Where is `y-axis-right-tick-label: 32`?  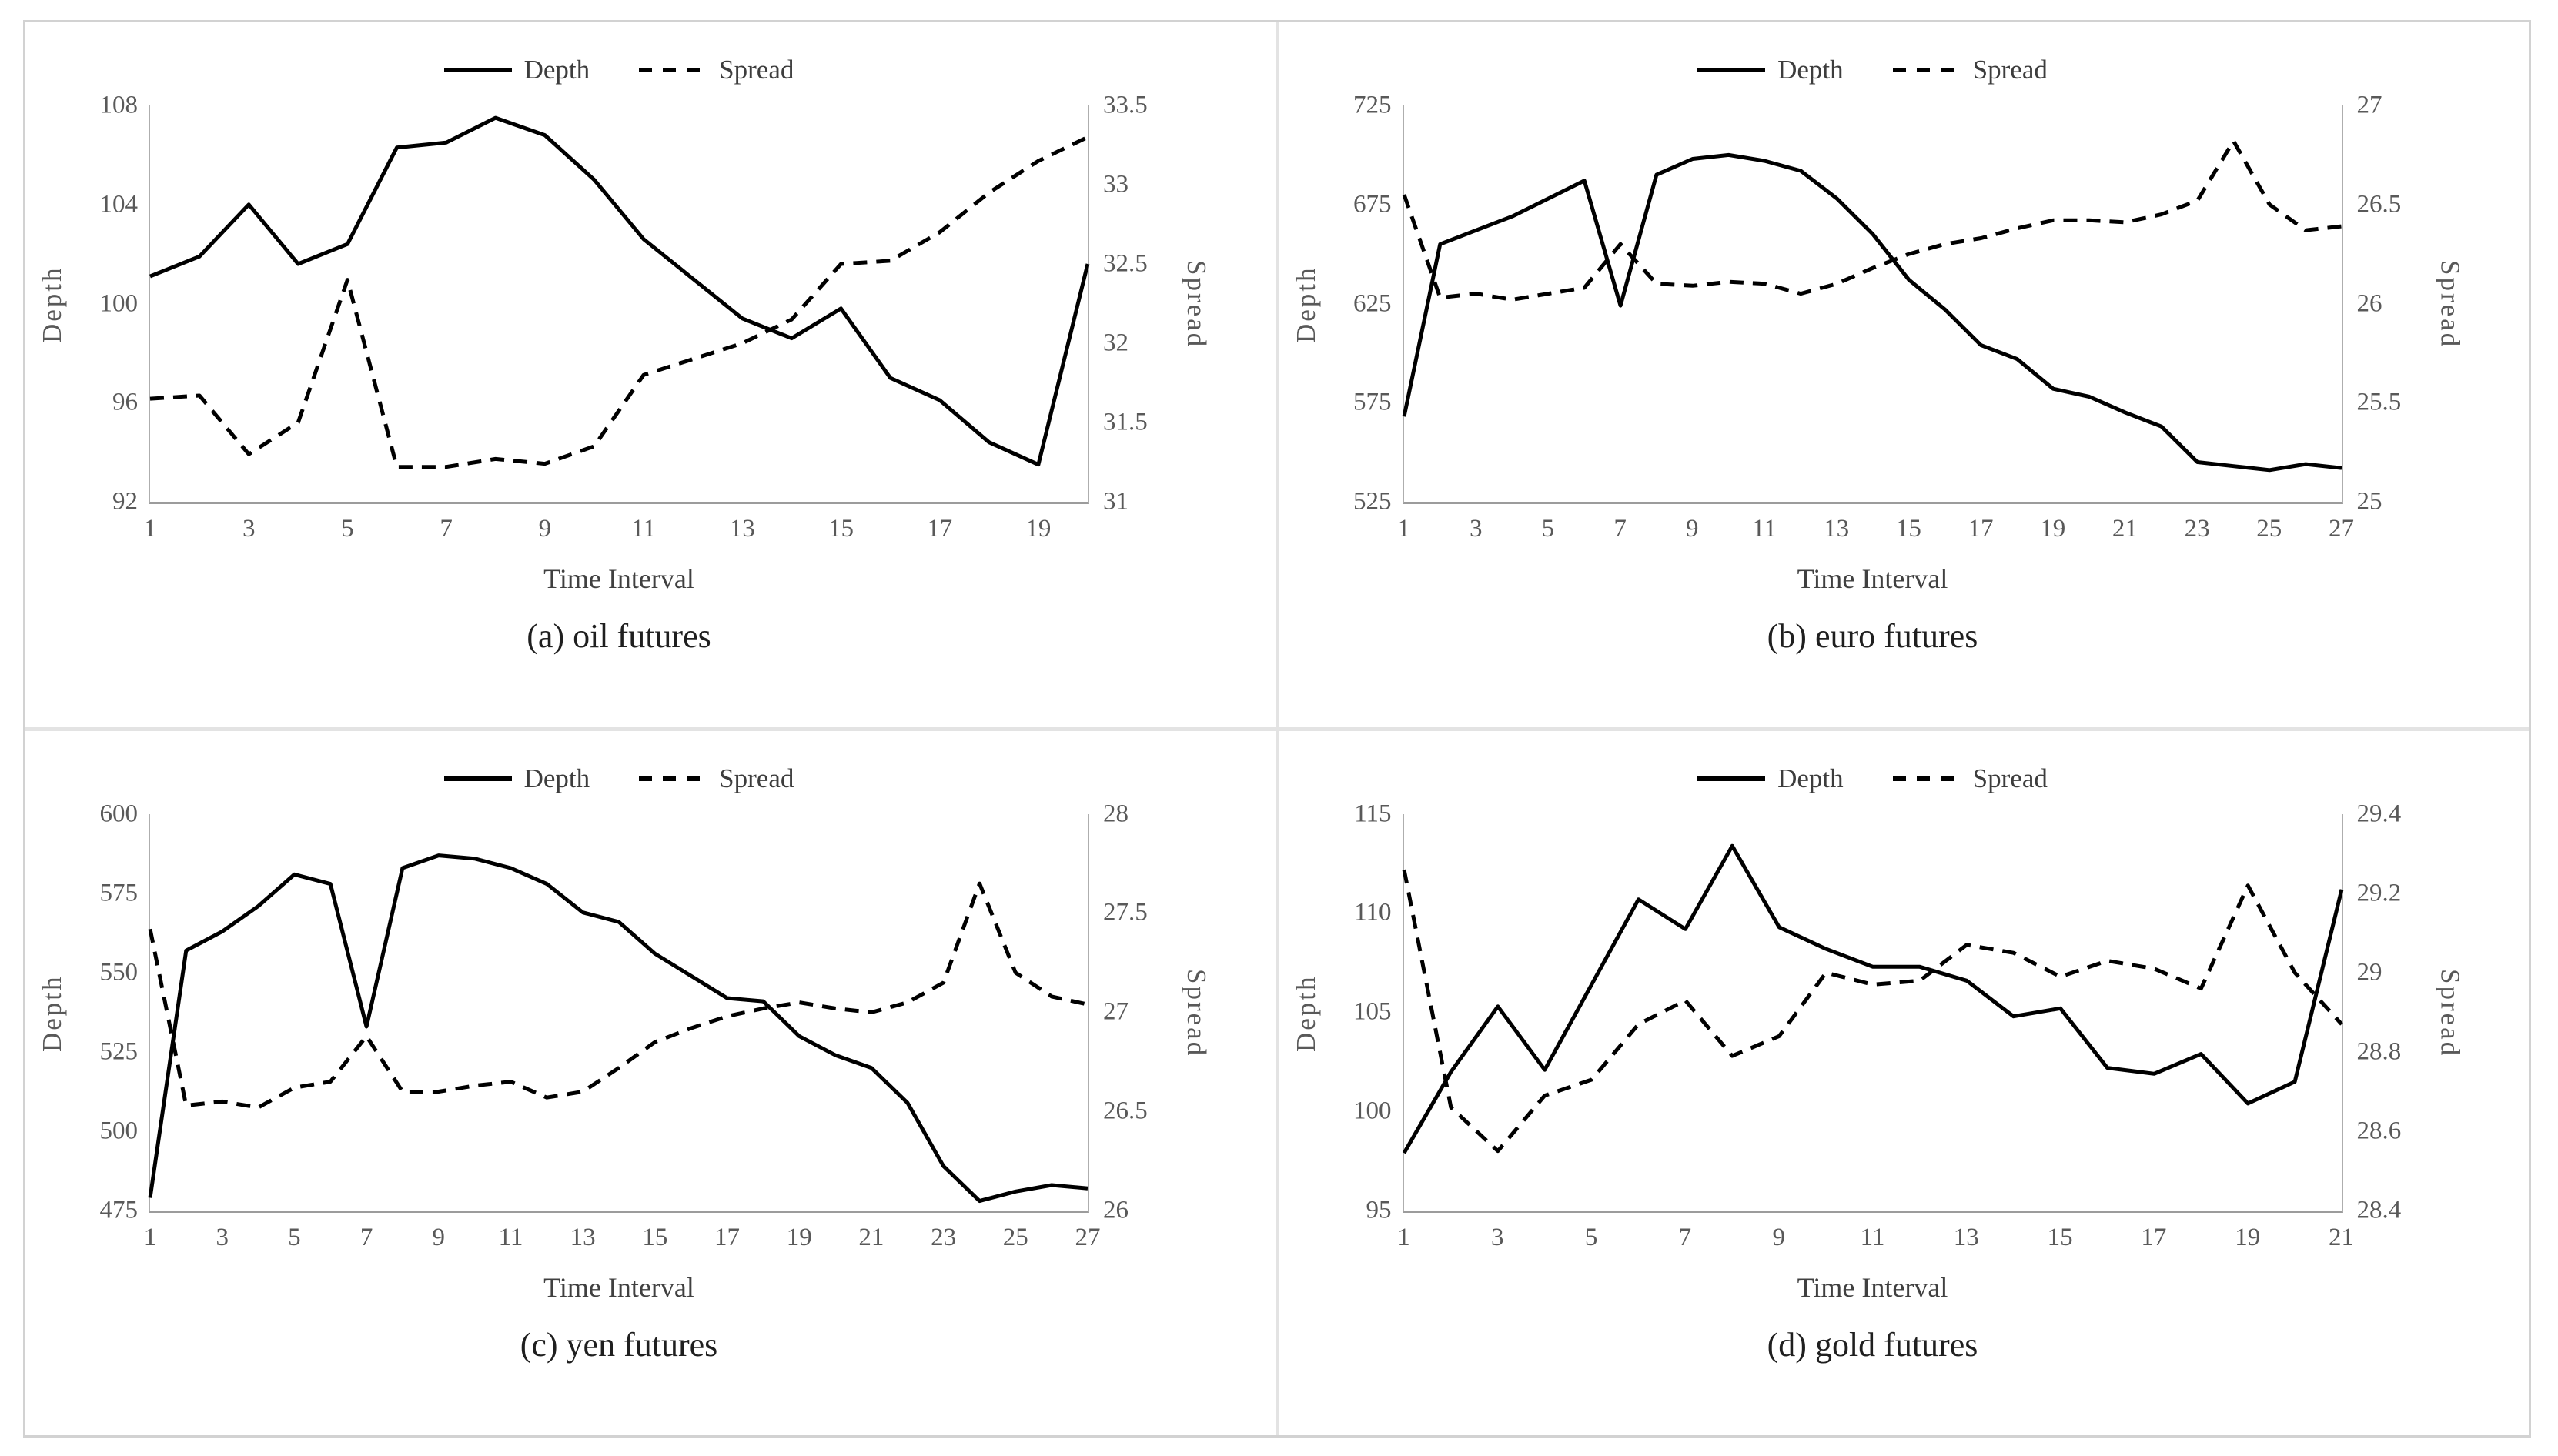 y-axis-right-tick-label: 32 is located at coordinates (1116, 343).